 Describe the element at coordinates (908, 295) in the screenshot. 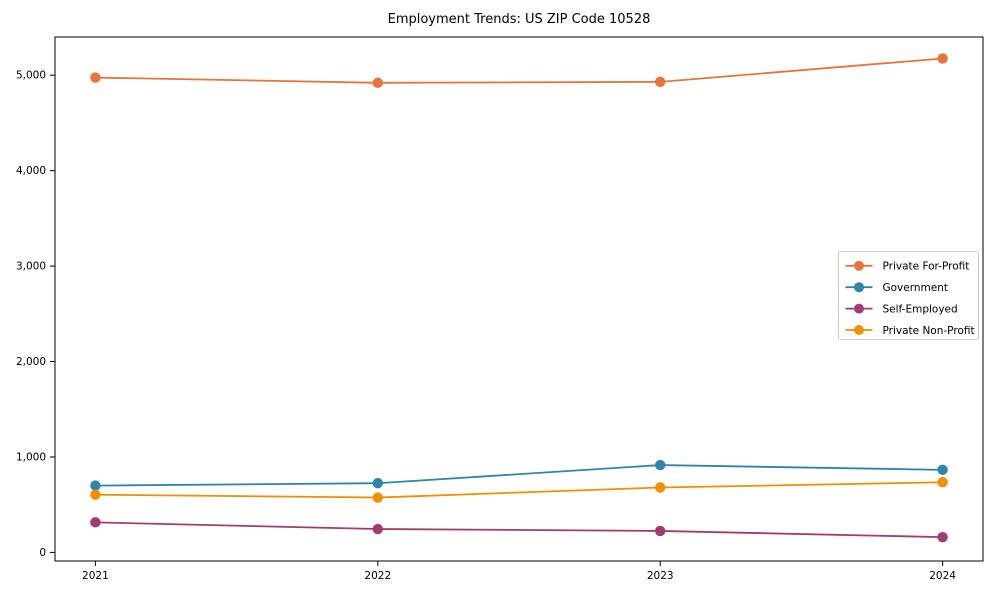

I see `legend-box` at that location.